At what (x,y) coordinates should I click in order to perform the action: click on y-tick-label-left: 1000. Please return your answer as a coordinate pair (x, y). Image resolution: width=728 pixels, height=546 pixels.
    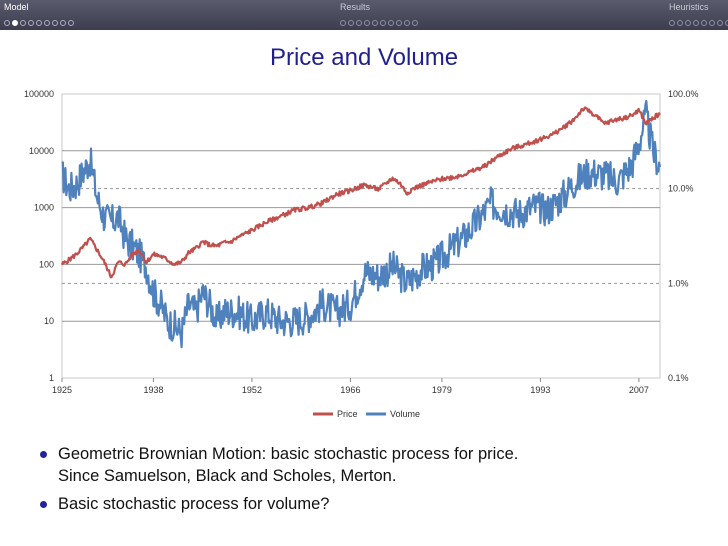
    Looking at the image, I should click on (44, 208).